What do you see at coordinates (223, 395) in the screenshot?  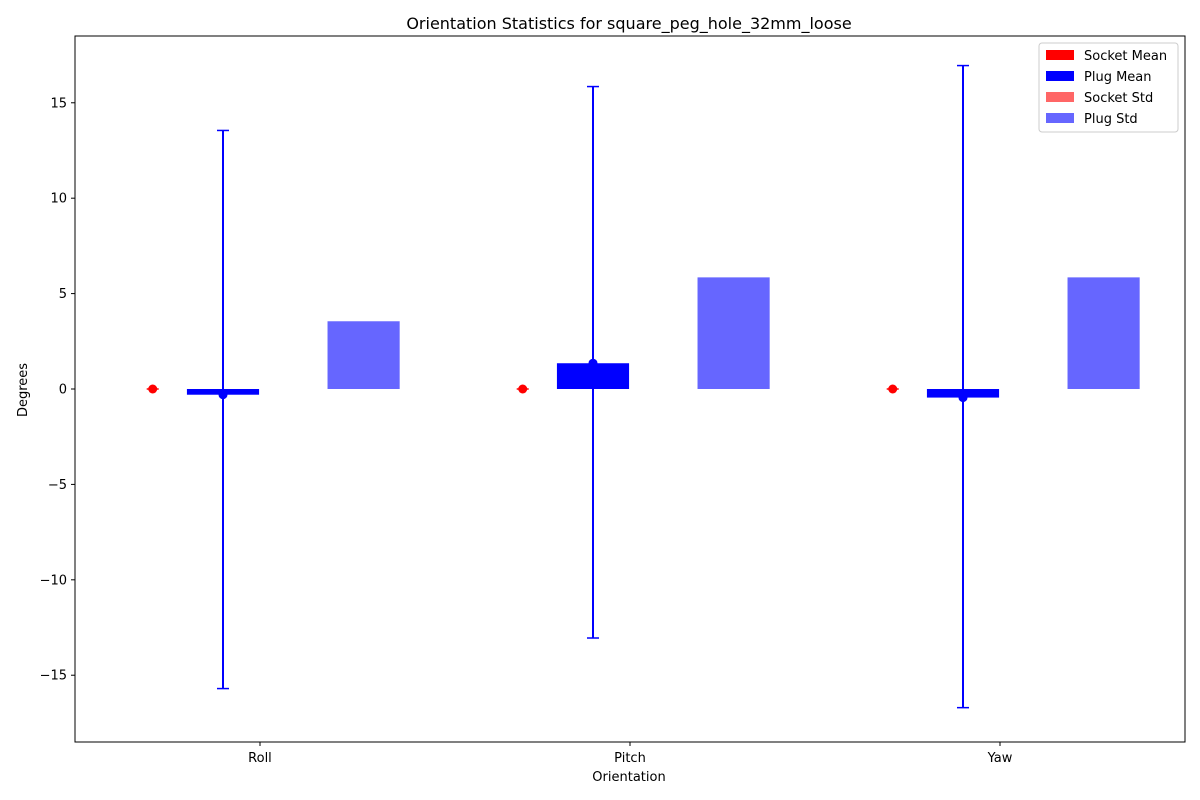 I see `mean-point-plug-mean-roll` at bounding box center [223, 395].